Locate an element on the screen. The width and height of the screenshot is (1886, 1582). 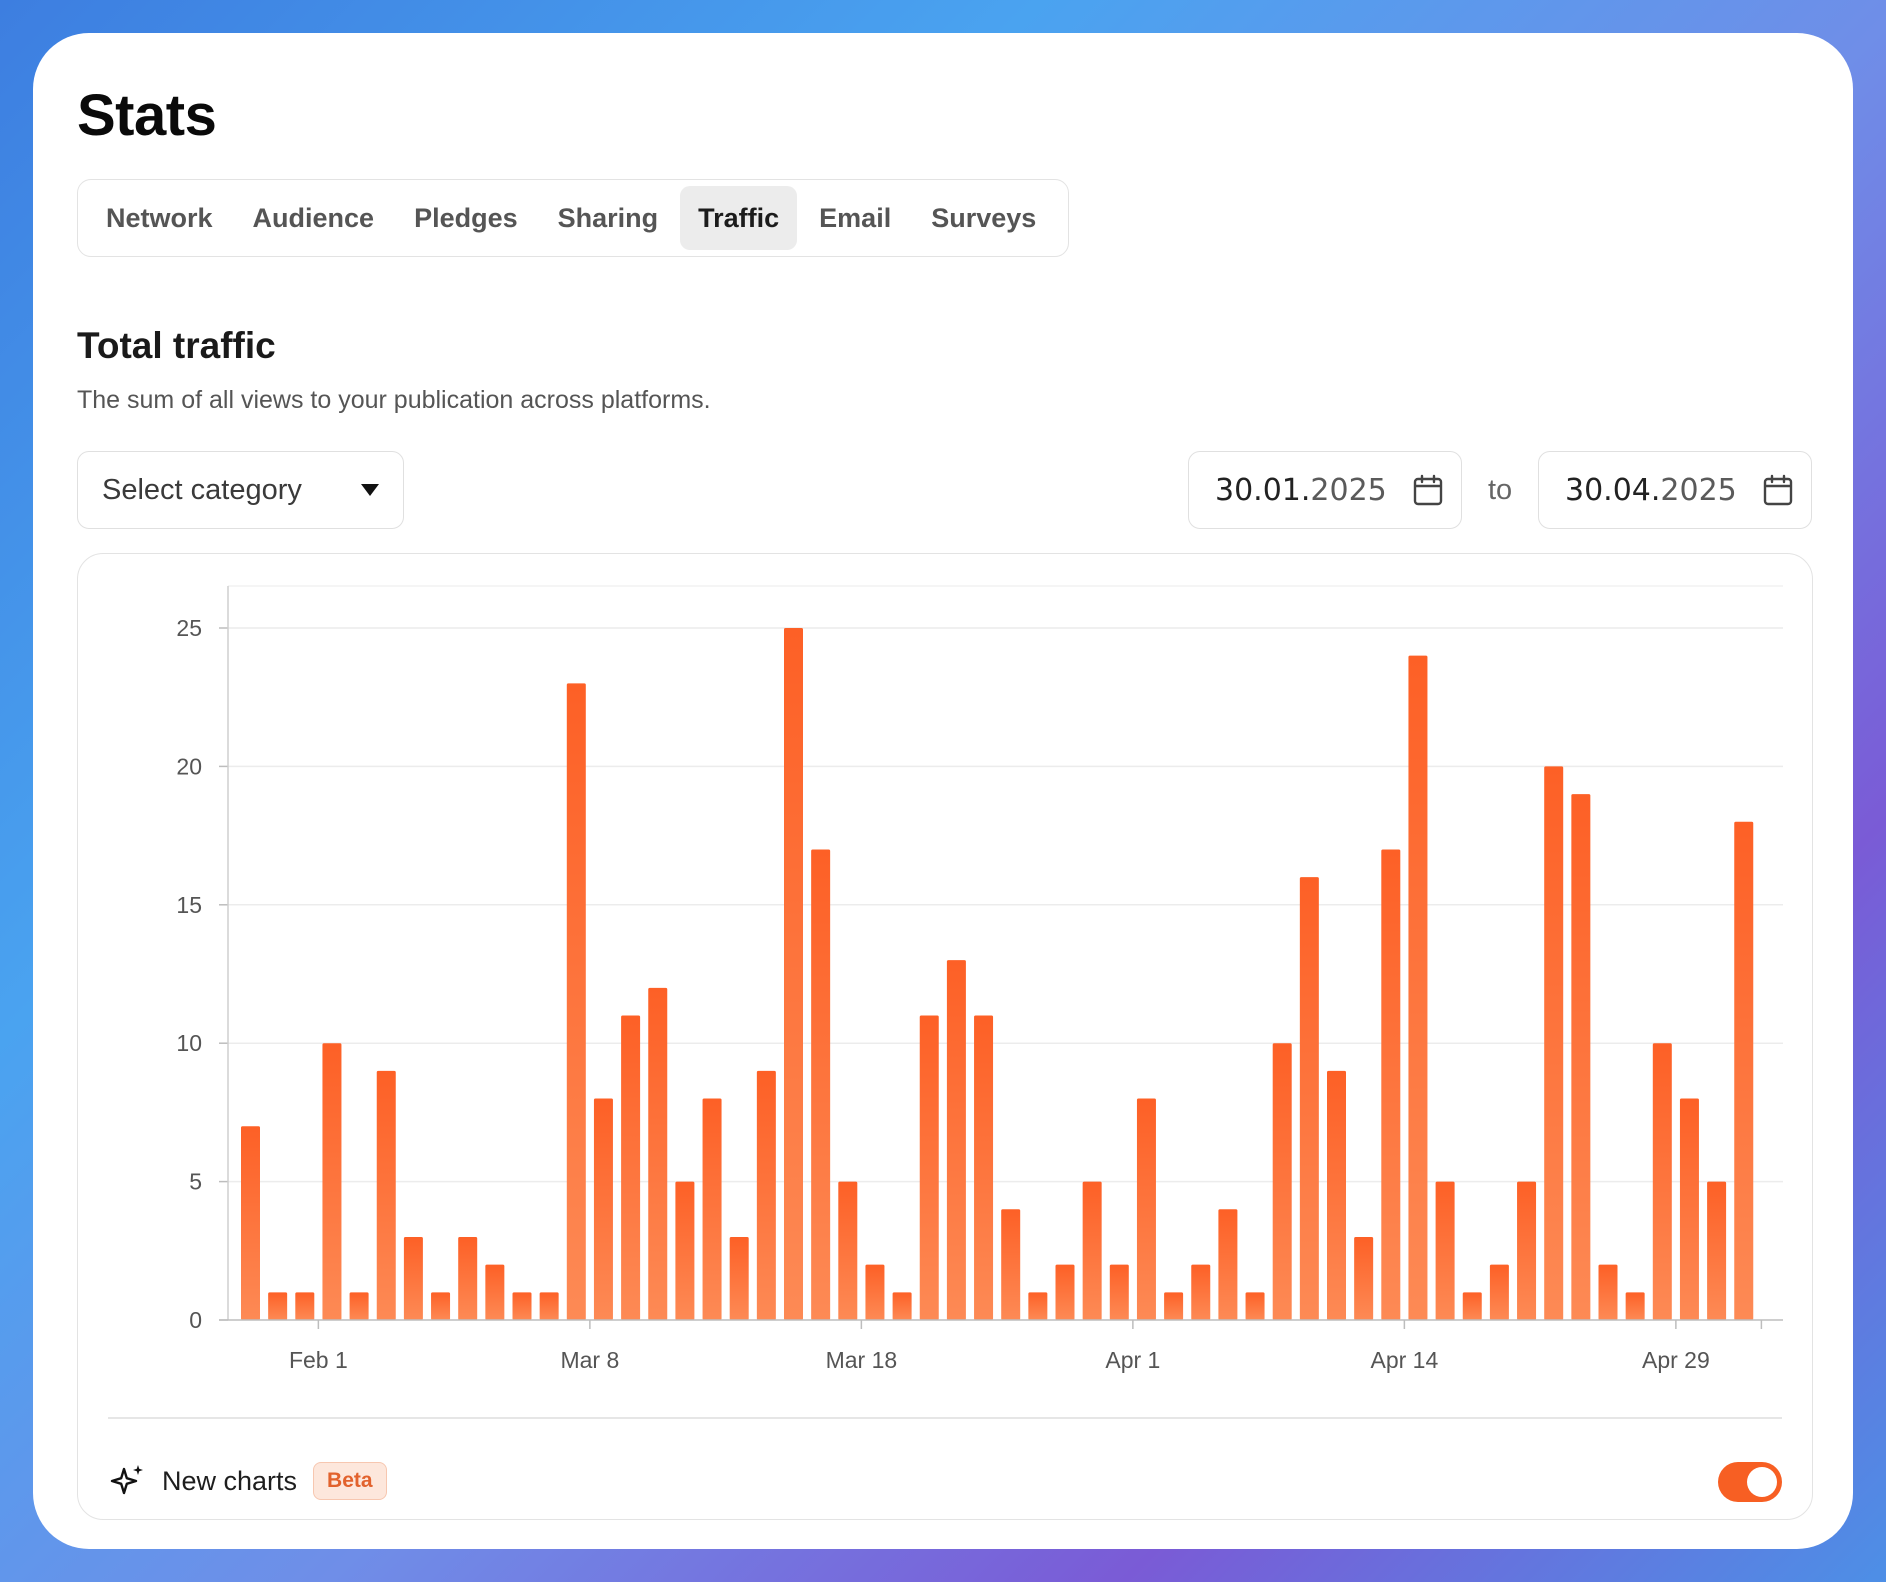
y-tick-label: 25 is located at coordinates (189, 628).